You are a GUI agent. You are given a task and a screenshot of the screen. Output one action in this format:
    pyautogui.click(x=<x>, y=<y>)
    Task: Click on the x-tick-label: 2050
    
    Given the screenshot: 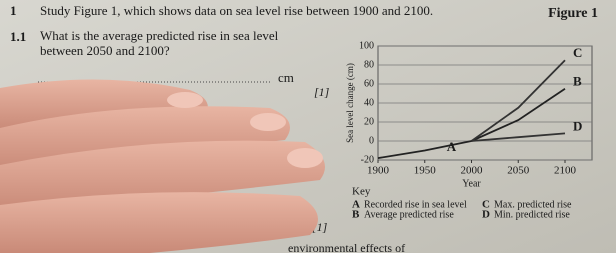 What is the action you would take?
    pyautogui.click(x=518, y=171)
    